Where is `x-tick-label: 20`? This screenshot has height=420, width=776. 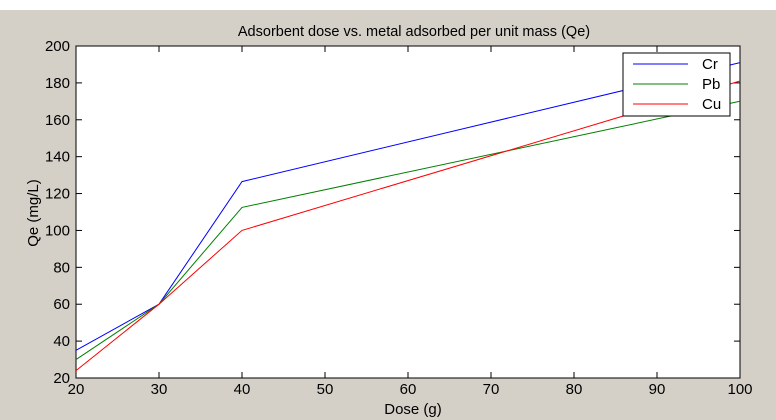
x-tick-label: 20 is located at coordinates (76, 389).